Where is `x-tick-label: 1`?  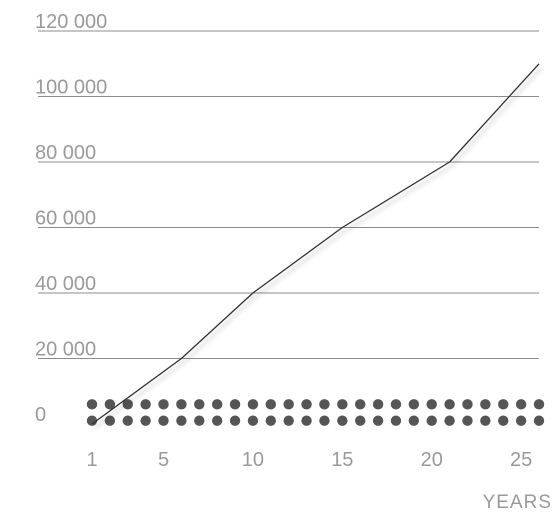
x-tick-label: 1 is located at coordinates (91, 460).